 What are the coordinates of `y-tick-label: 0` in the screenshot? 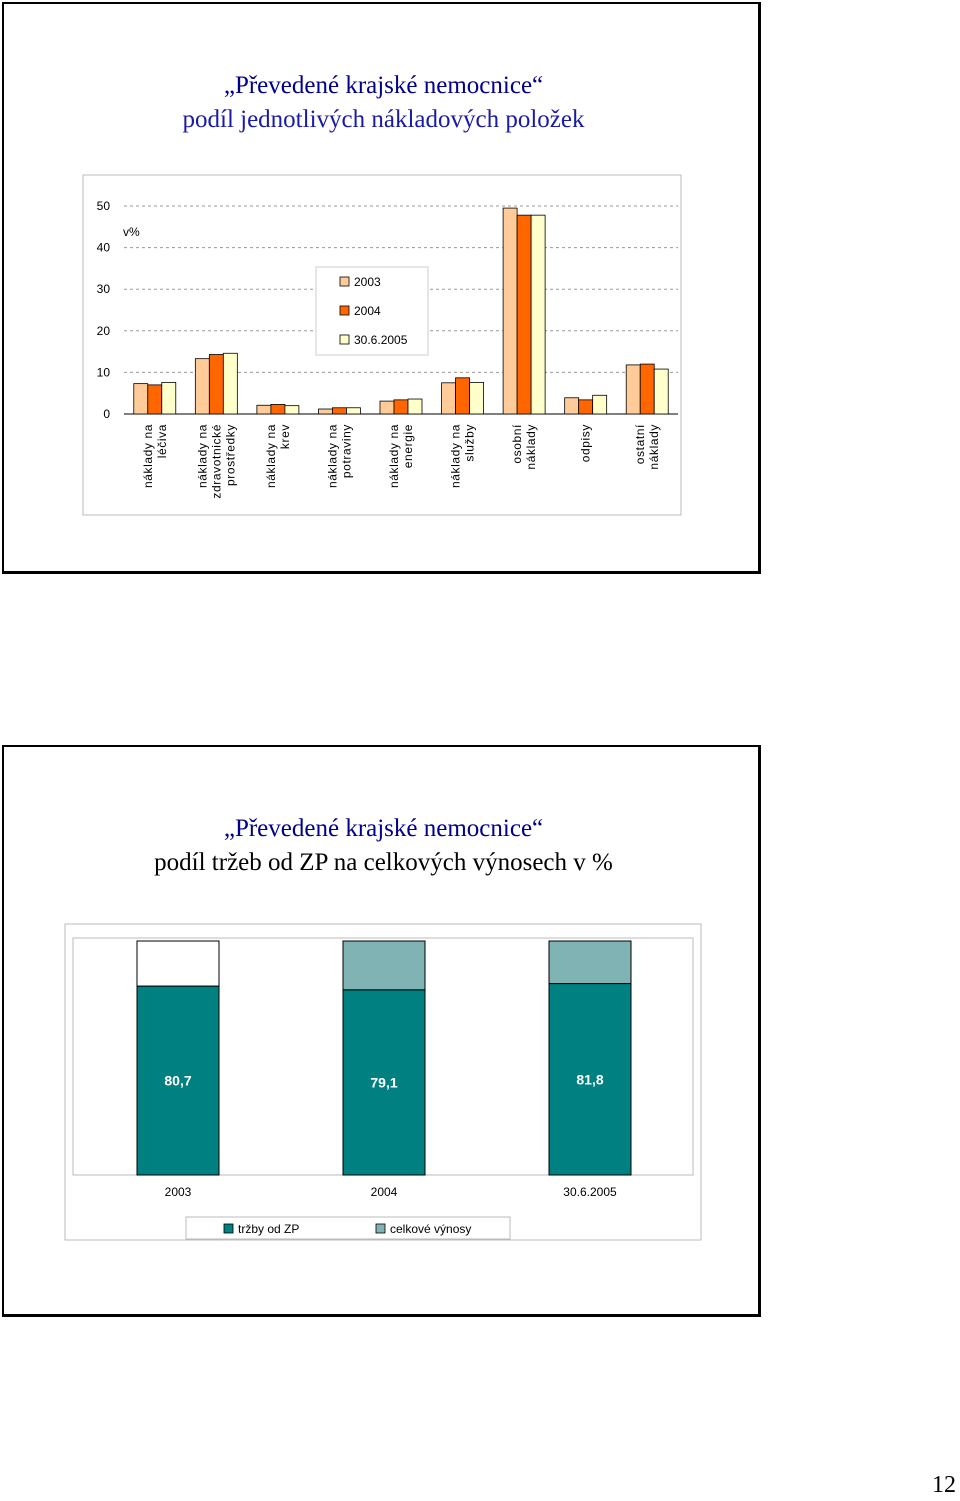 It's located at (106, 414).